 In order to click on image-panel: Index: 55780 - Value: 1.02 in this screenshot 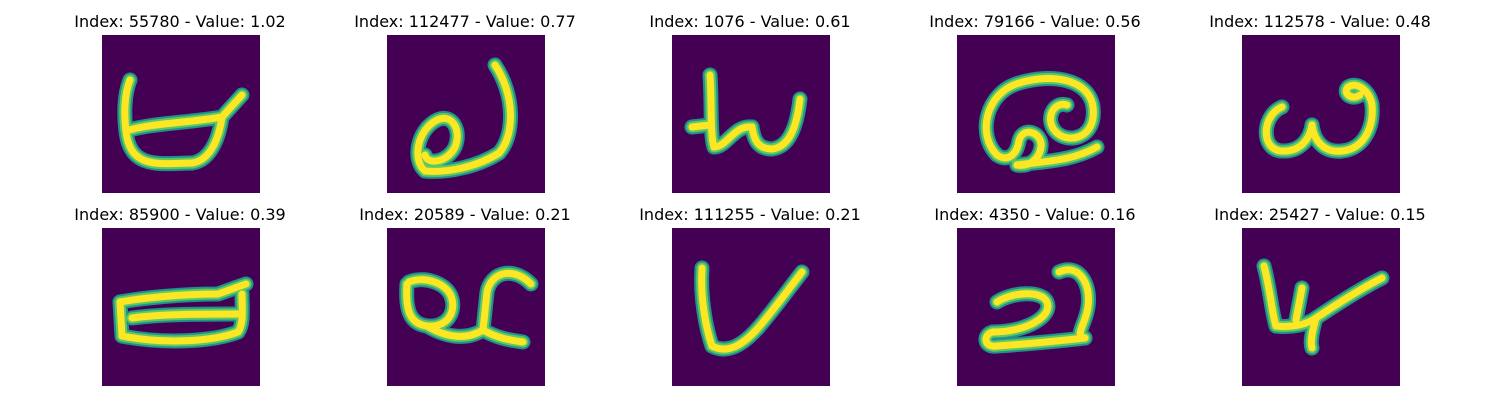, I will do `click(180, 102)`.